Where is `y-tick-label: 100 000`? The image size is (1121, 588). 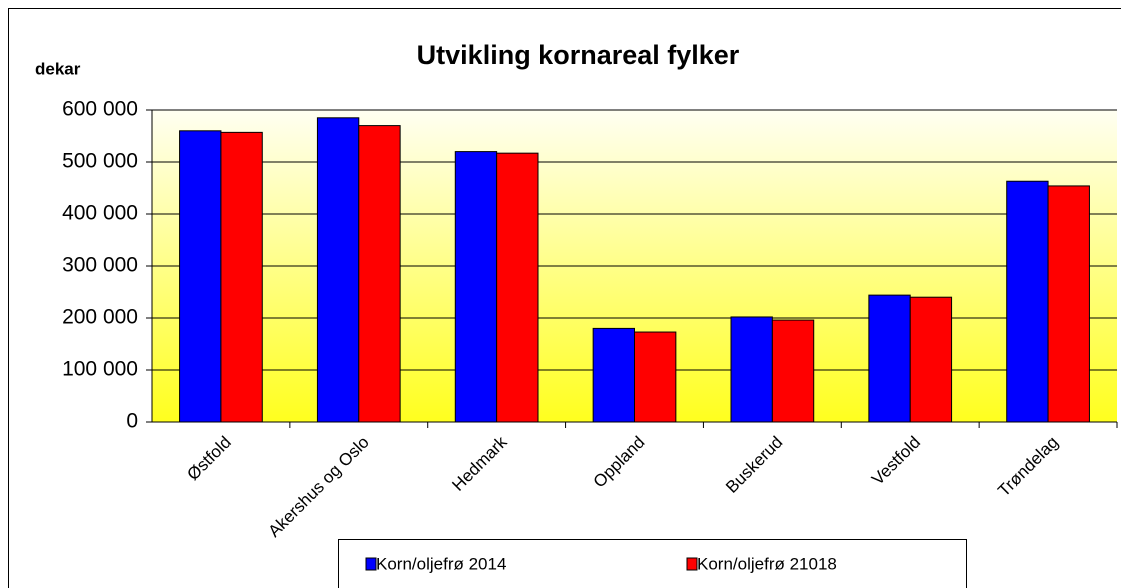
y-tick-label: 100 000 is located at coordinates (100, 369).